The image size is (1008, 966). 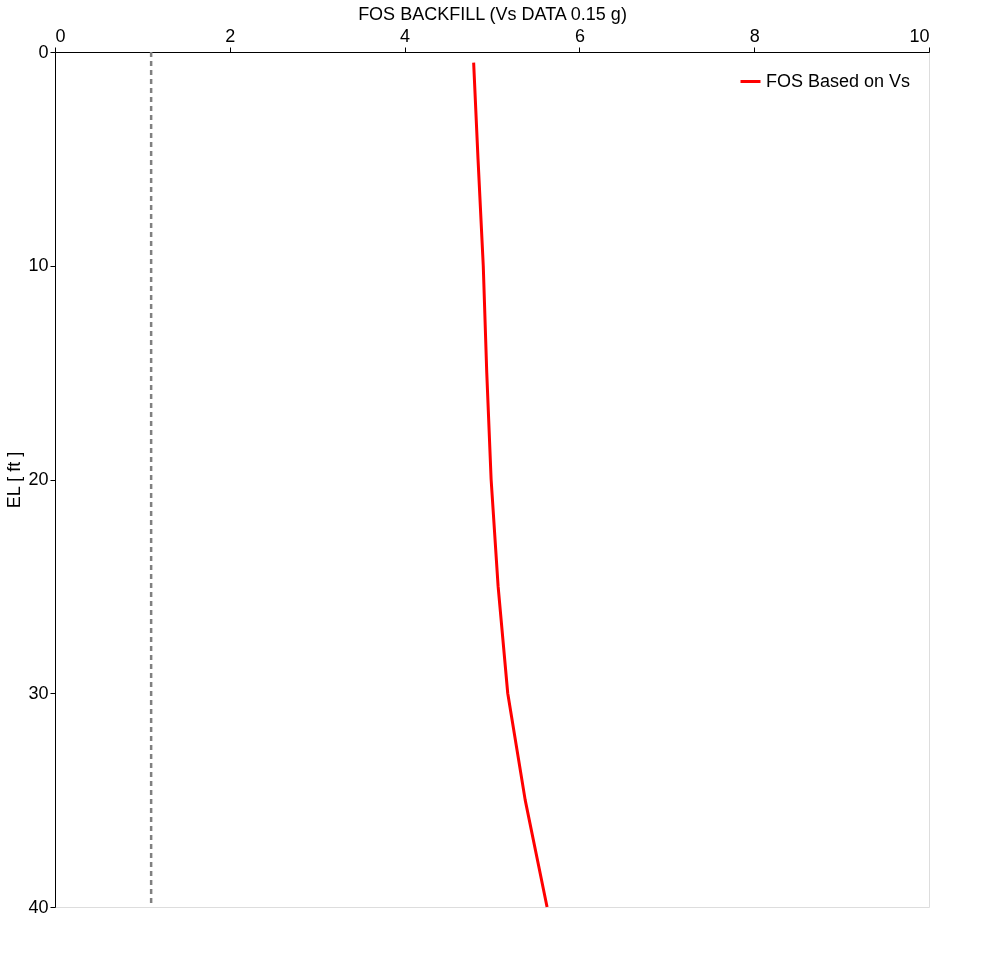 What do you see at coordinates (38, 692) in the screenshot?
I see `y-tick-label: 30` at bounding box center [38, 692].